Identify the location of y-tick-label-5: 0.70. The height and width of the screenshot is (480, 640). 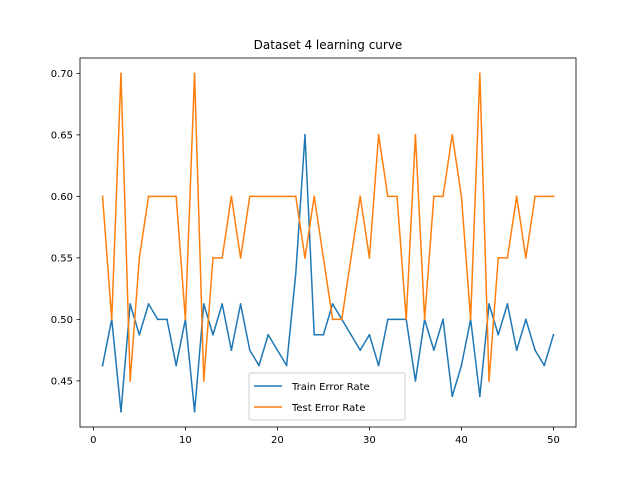
(62, 74).